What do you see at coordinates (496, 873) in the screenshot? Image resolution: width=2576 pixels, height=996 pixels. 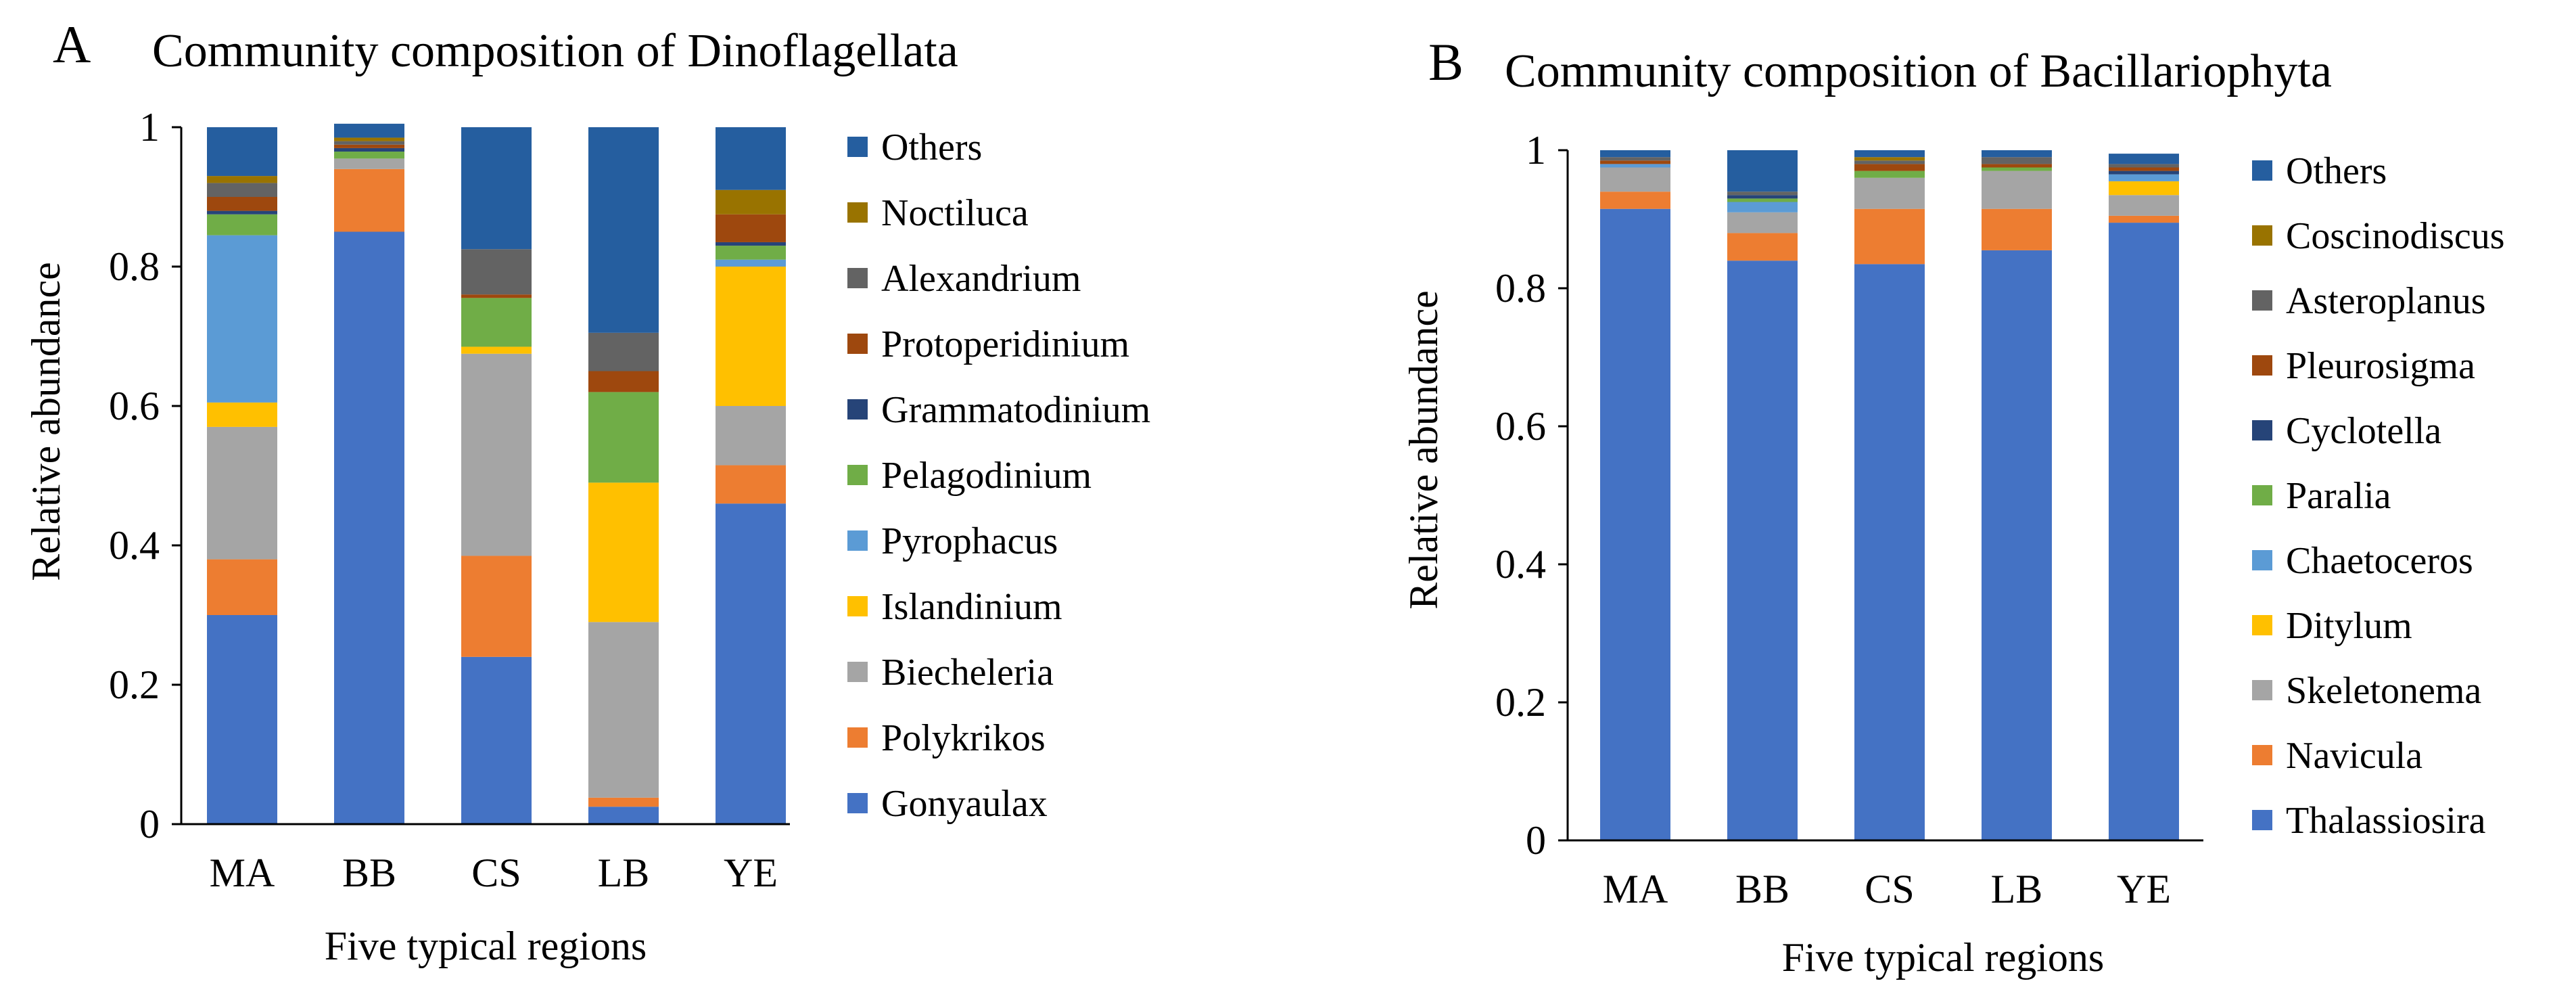 I see `panel-a-x-tick-label: CS` at bounding box center [496, 873].